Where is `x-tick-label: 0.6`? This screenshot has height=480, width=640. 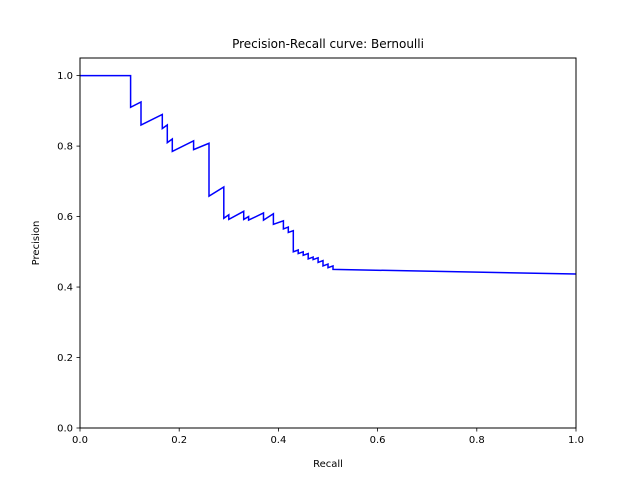
x-tick-label: 0.6 is located at coordinates (378, 440).